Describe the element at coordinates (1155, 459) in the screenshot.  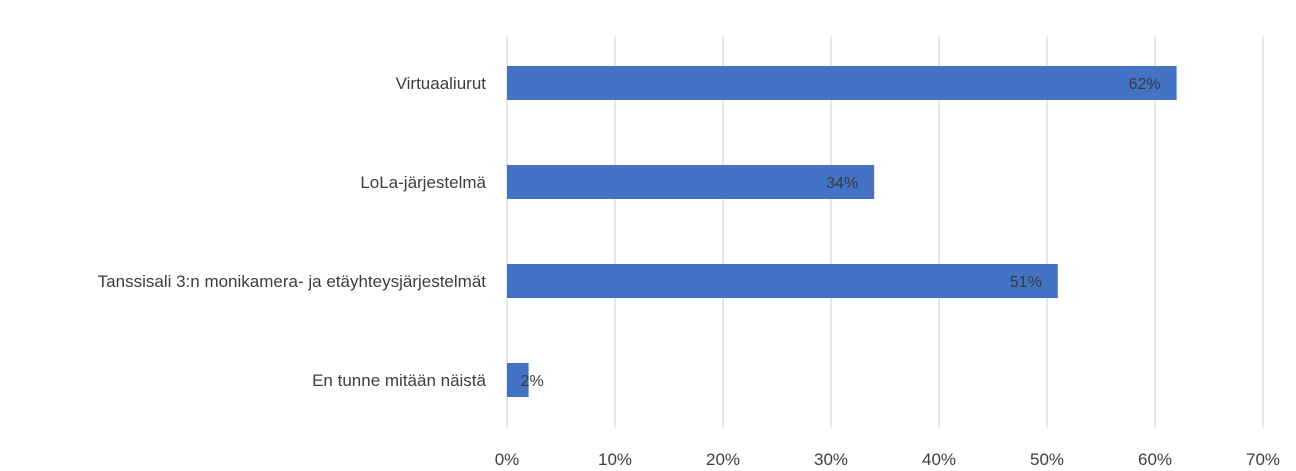
I see `x-tick-label: 60%` at that location.